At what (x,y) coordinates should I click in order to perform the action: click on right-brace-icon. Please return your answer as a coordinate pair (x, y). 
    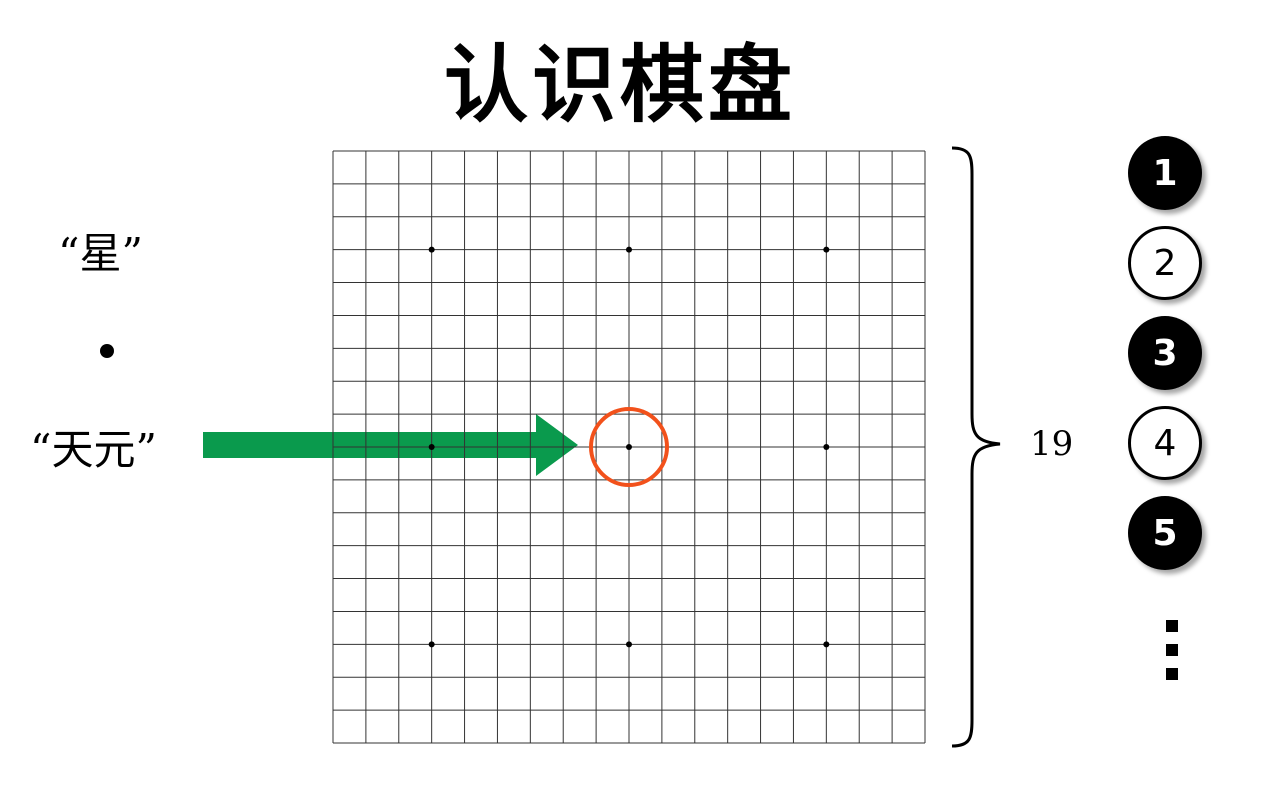
    Looking at the image, I should click on (976, 447).